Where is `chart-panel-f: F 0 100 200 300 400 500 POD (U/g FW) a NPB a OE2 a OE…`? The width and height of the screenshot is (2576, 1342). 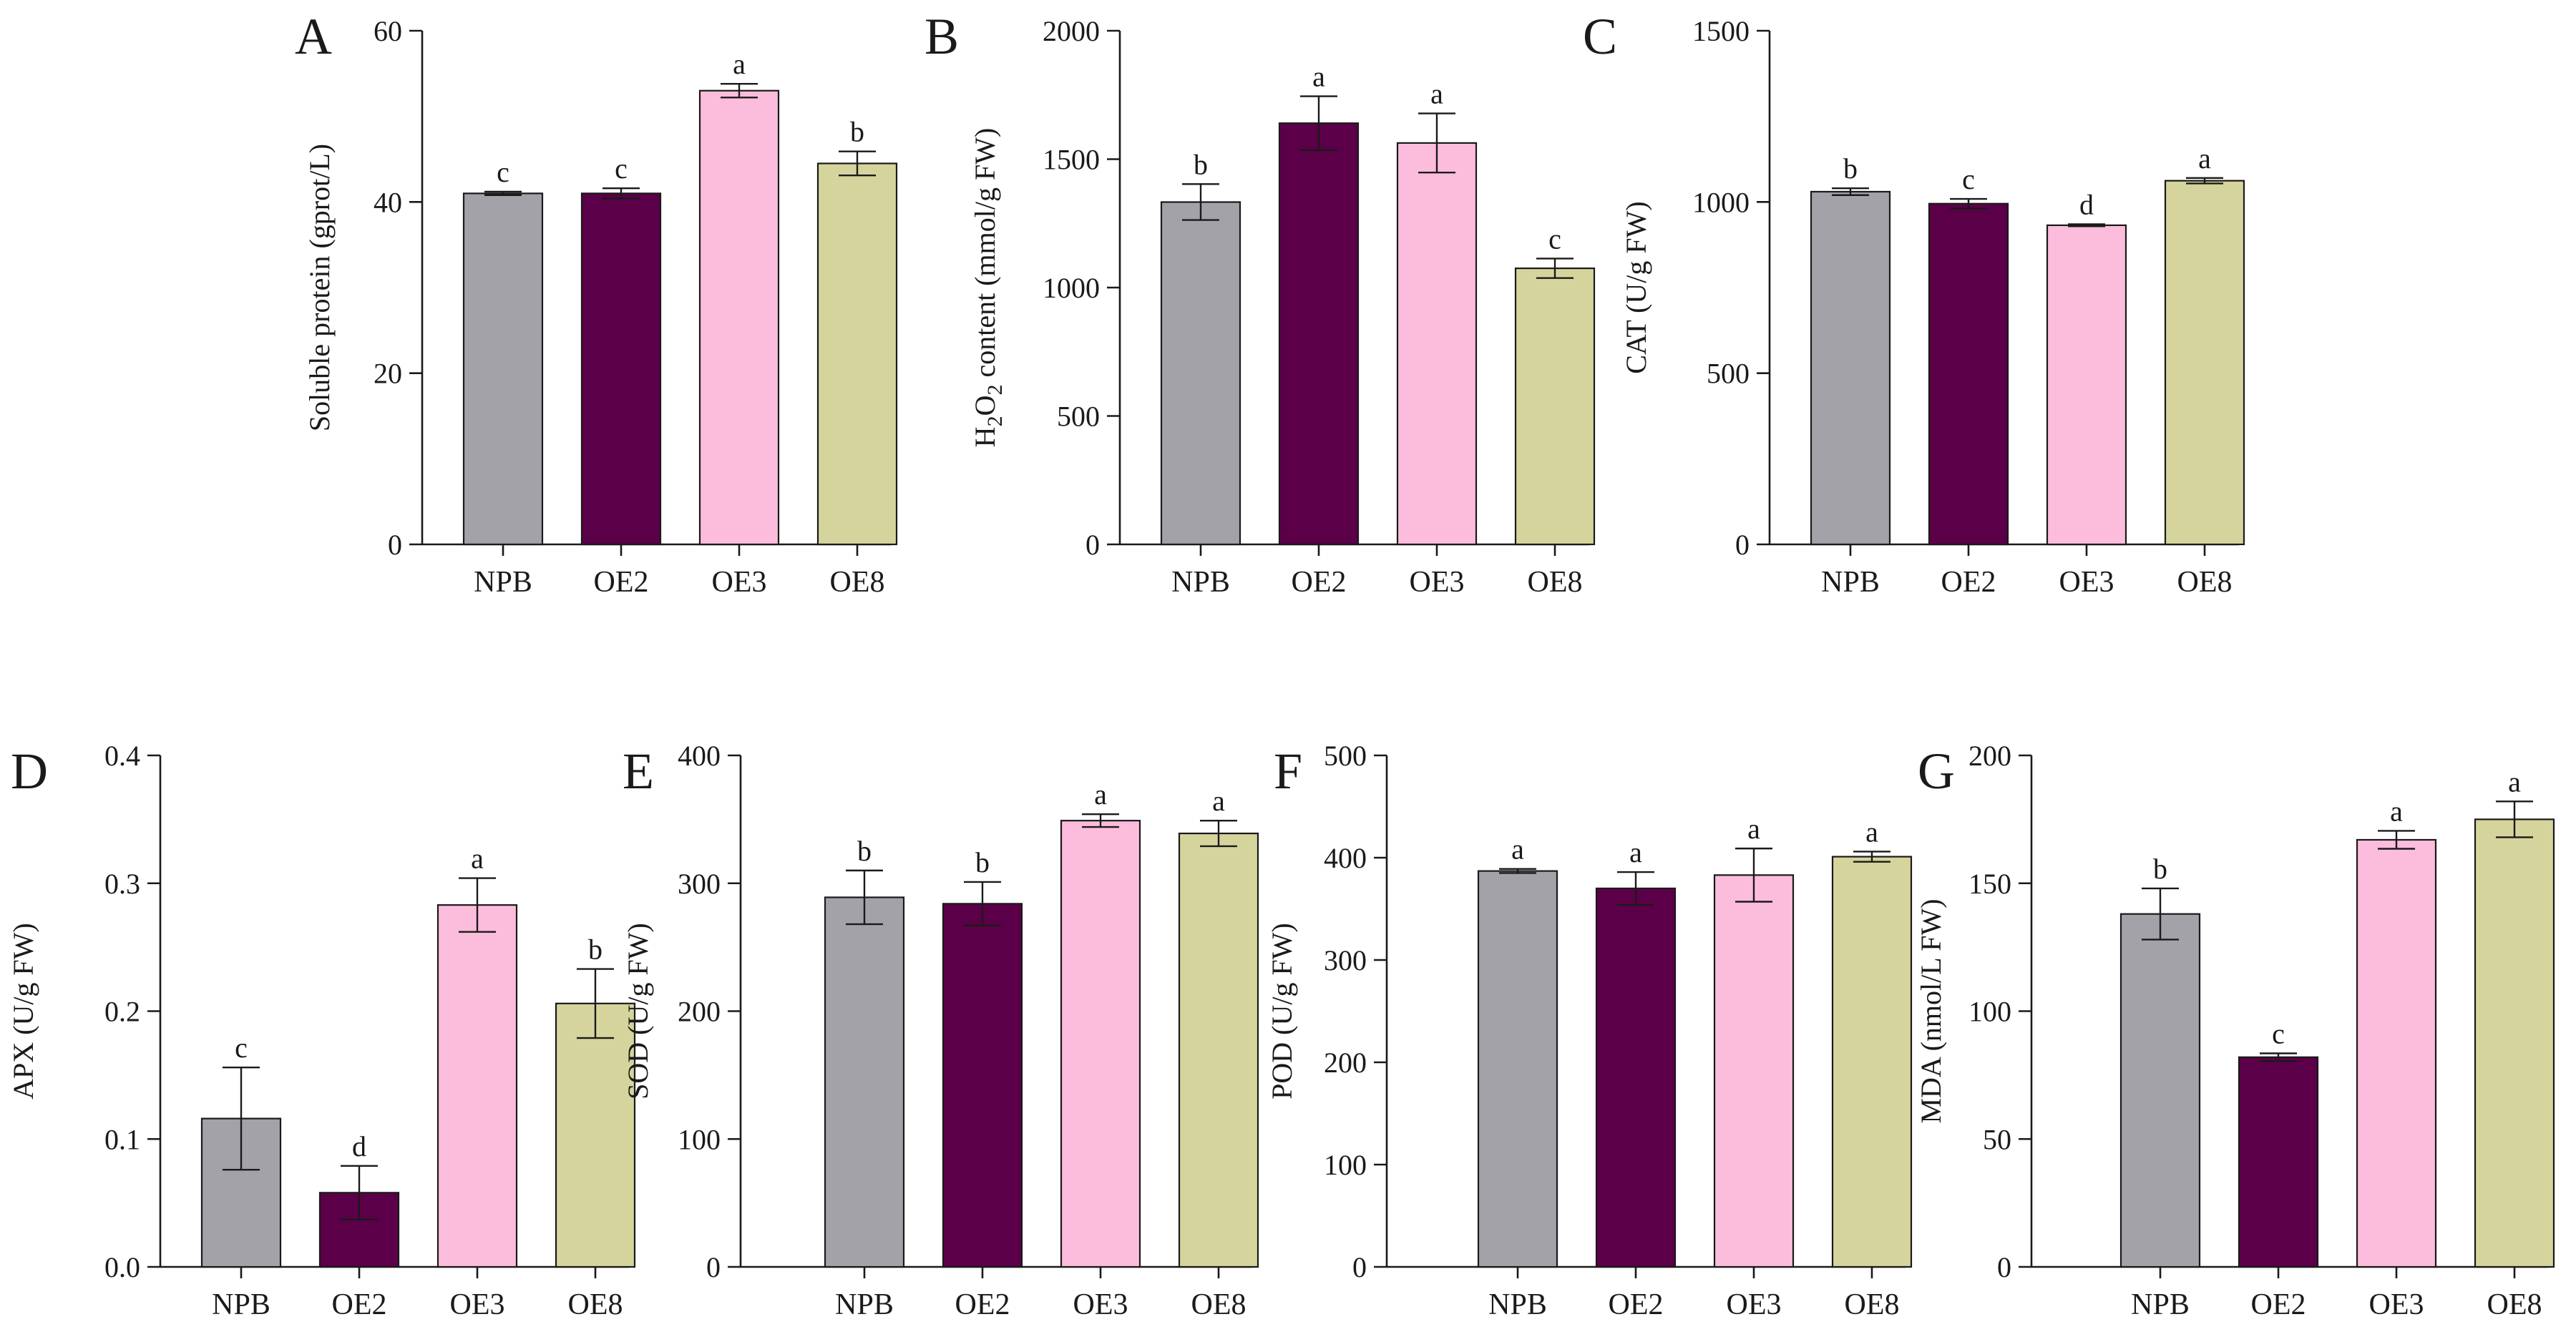 chart-panel-f: F 0 100 200 300 400 500 POD (U/g FW) a NPB a OE2 a OE… is located at coordinates (1589, 1030).